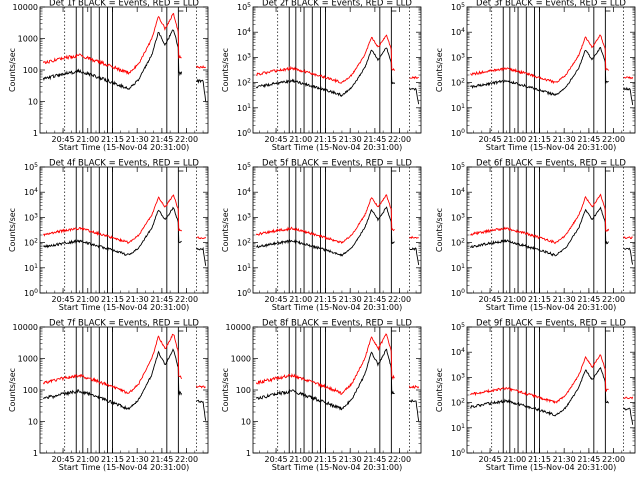 The width and height of the screenshot is (640, 480). What do you see at coordinates (551, 324) in the screenshot?
I see `panel-title: Det 9f BLACK = Events, RED = LLD` at bounding box center [551, 324].